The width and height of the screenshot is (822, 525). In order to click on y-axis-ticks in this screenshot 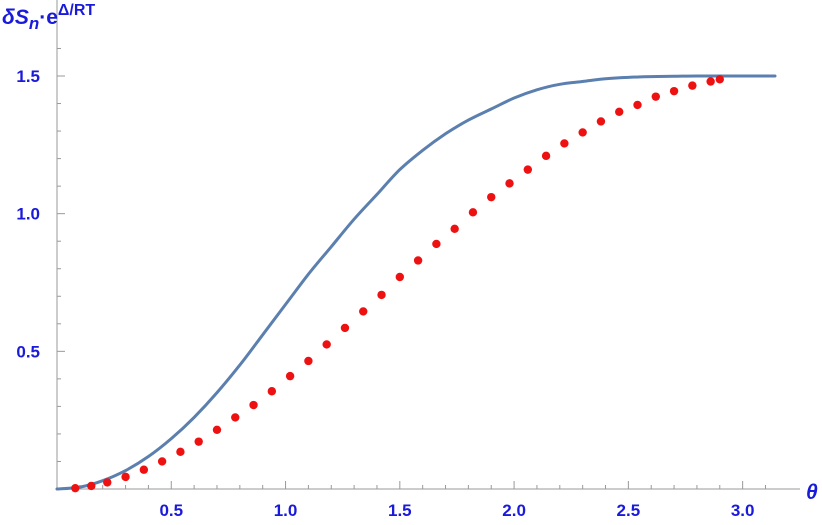, I will do `click(61, 254)`.